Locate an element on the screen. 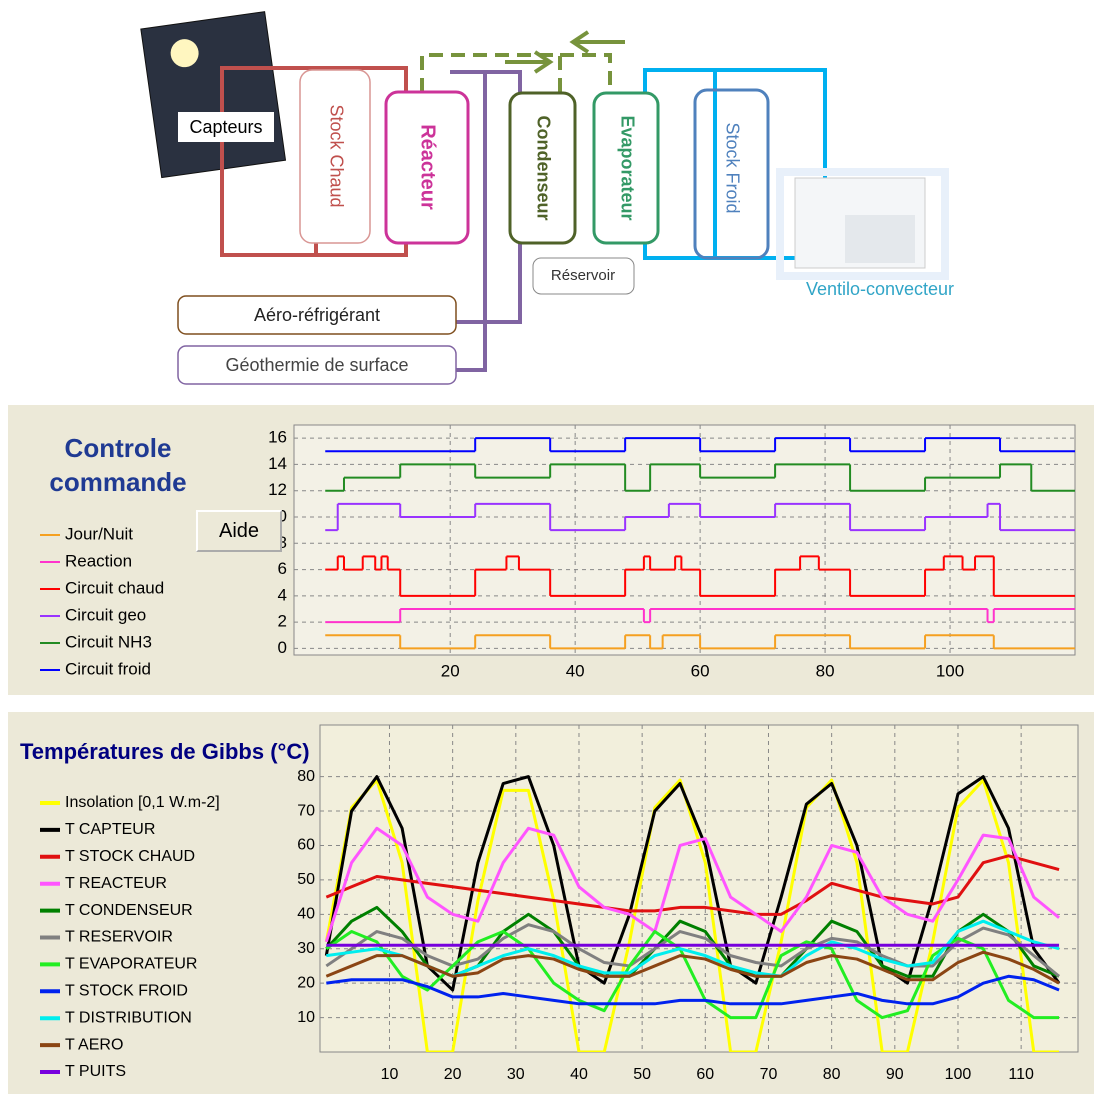 The image size is (1094, 1094). y-tick-label: 14 is located at coordinates (277, 463).